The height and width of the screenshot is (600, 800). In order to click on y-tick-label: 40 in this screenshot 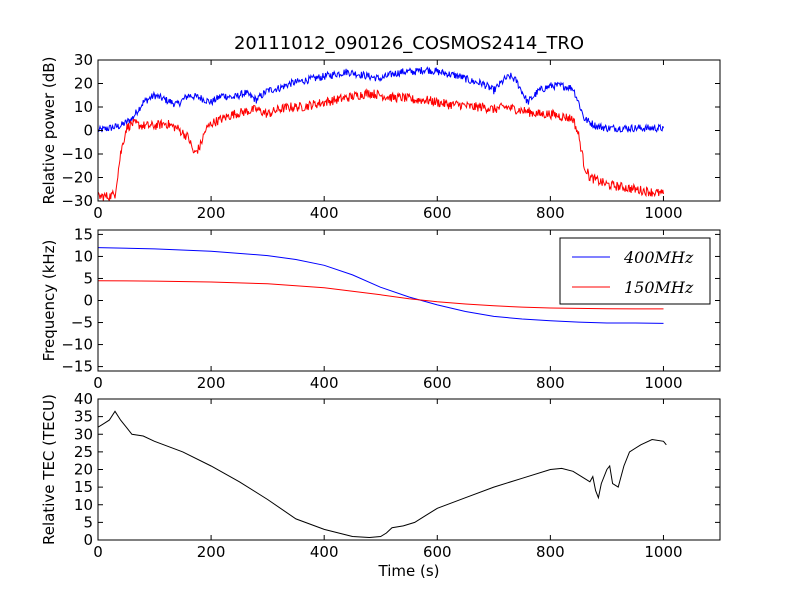, I will do `click(83, 399)`.